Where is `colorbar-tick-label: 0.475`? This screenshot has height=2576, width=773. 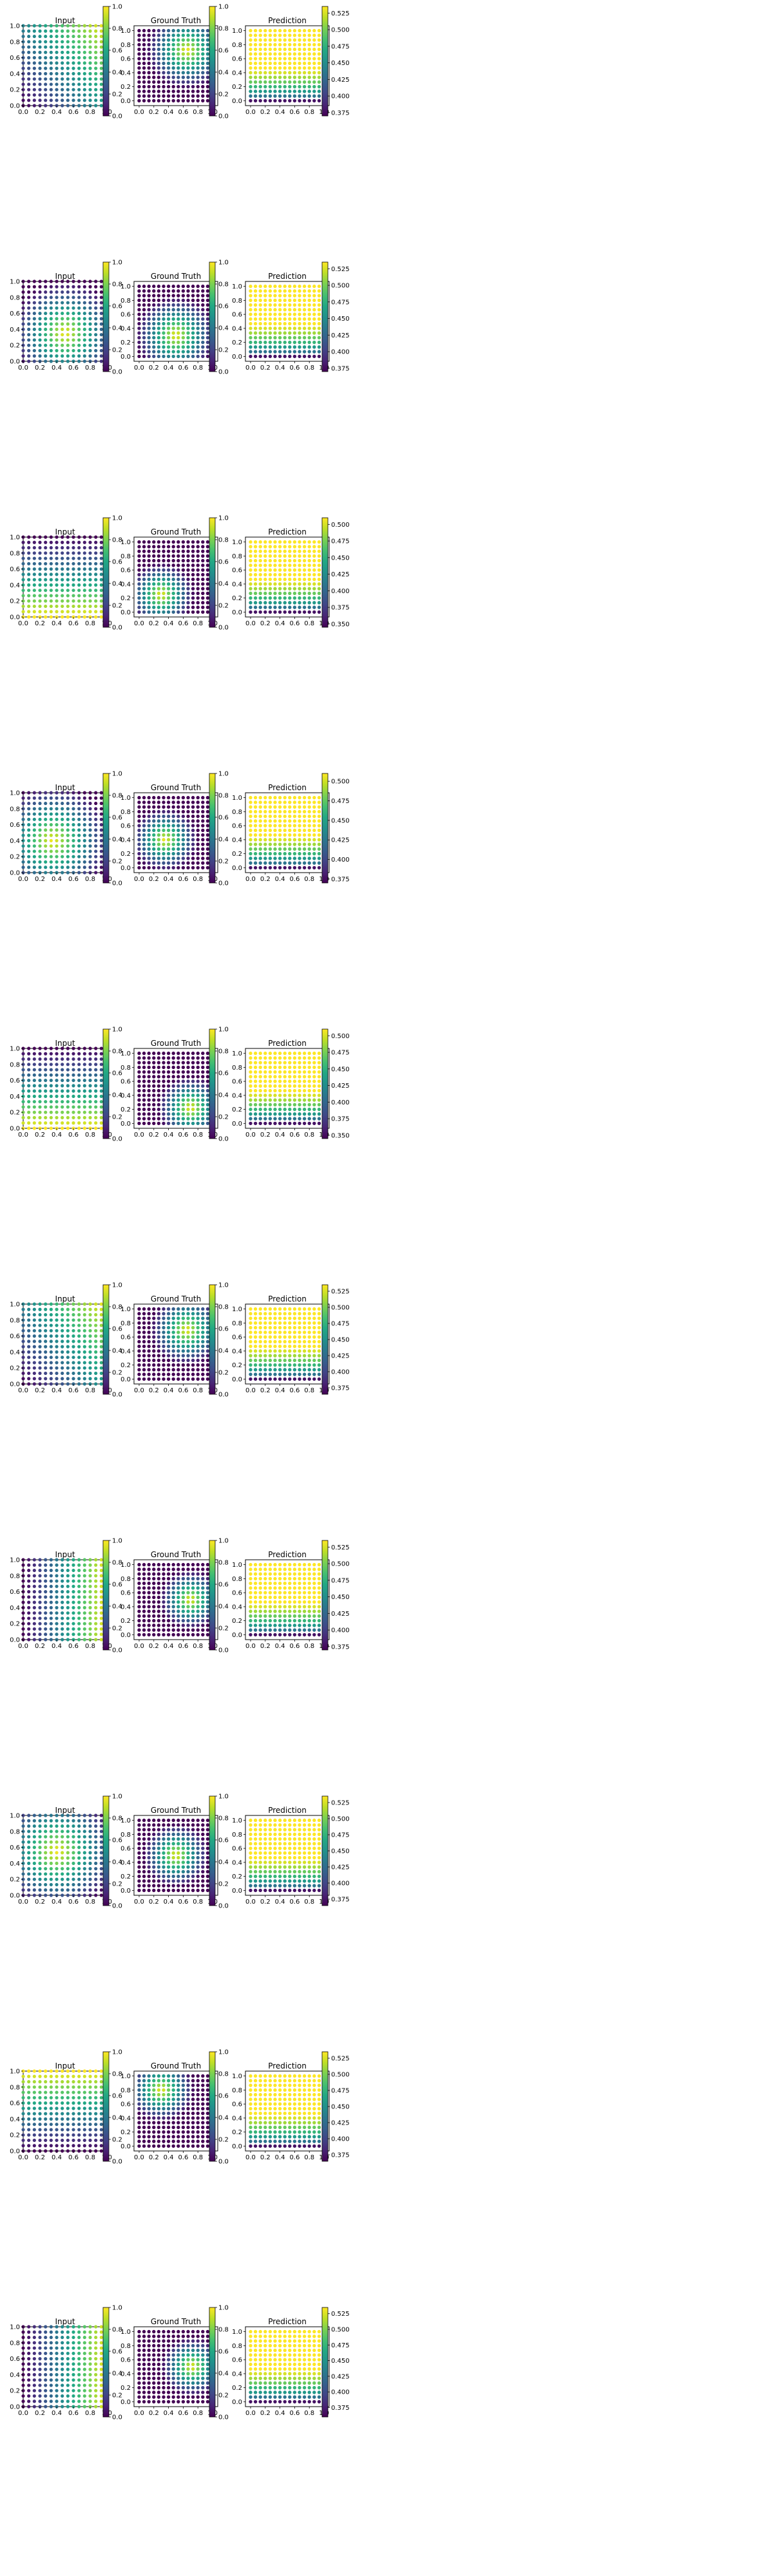 colorbar-tick-label: 0.475 is located at coordinates (340, 302).